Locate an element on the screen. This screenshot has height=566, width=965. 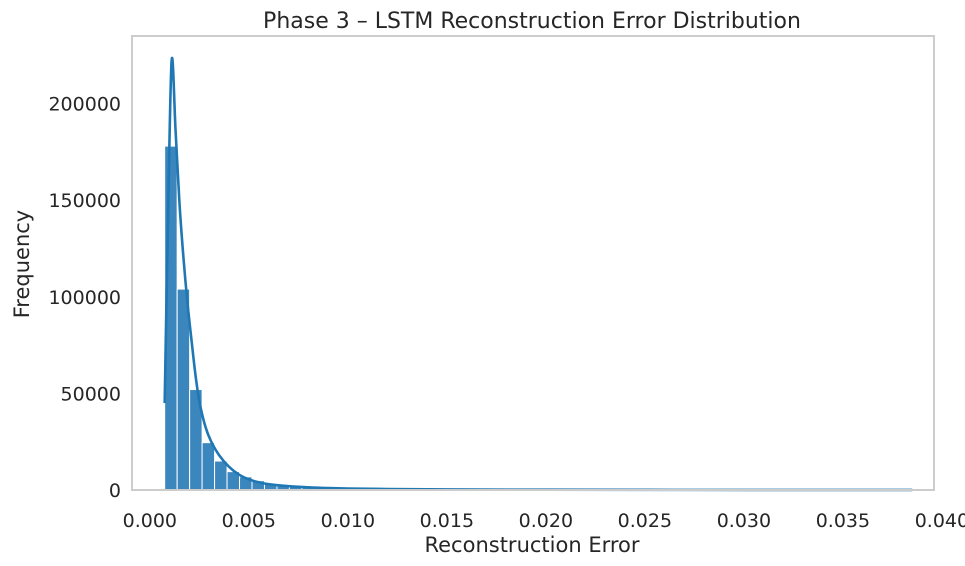
x-tick-label: 0.040 is located at coordinates (940, 521).